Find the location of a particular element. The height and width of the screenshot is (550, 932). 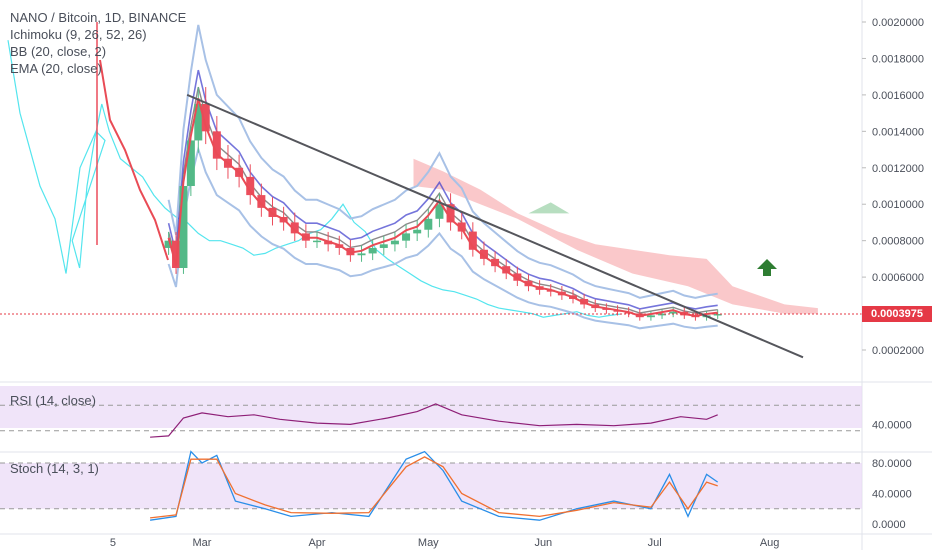

price-tick-label: 0.0014000 is located at coordinates (898, 132).